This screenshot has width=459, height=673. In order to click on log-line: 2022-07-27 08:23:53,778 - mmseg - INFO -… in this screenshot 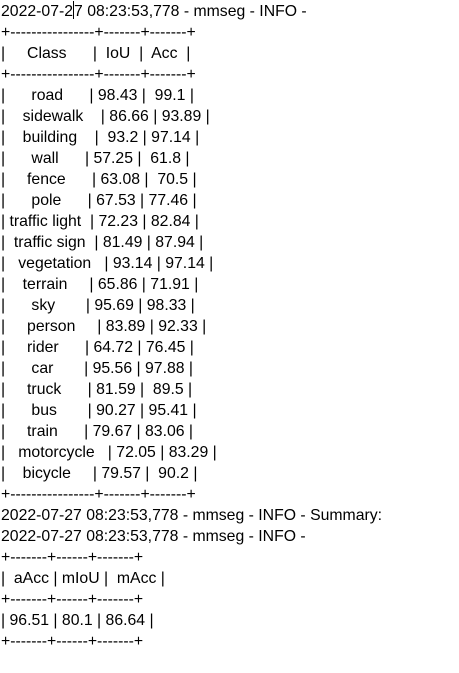, I will do `click(192, 515)`.